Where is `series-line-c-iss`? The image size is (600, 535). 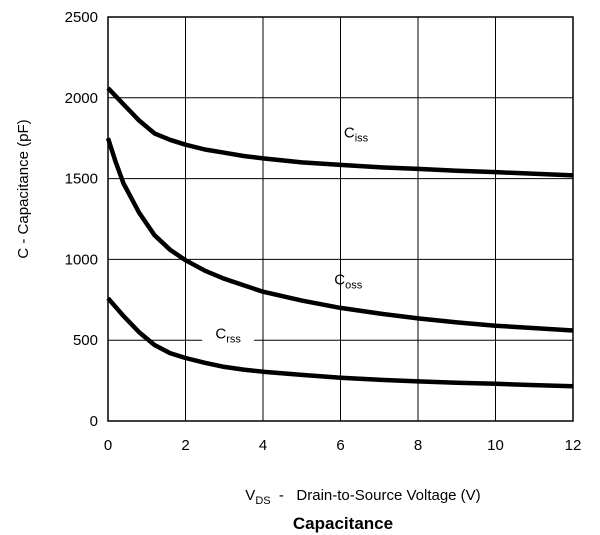
series-line-c-iss is located at coordinates (340, 132).